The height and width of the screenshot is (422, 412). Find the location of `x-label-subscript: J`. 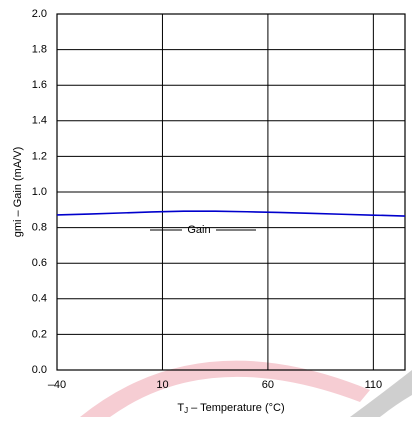

x-label-subscript: J is located at coordinates (186, 410).